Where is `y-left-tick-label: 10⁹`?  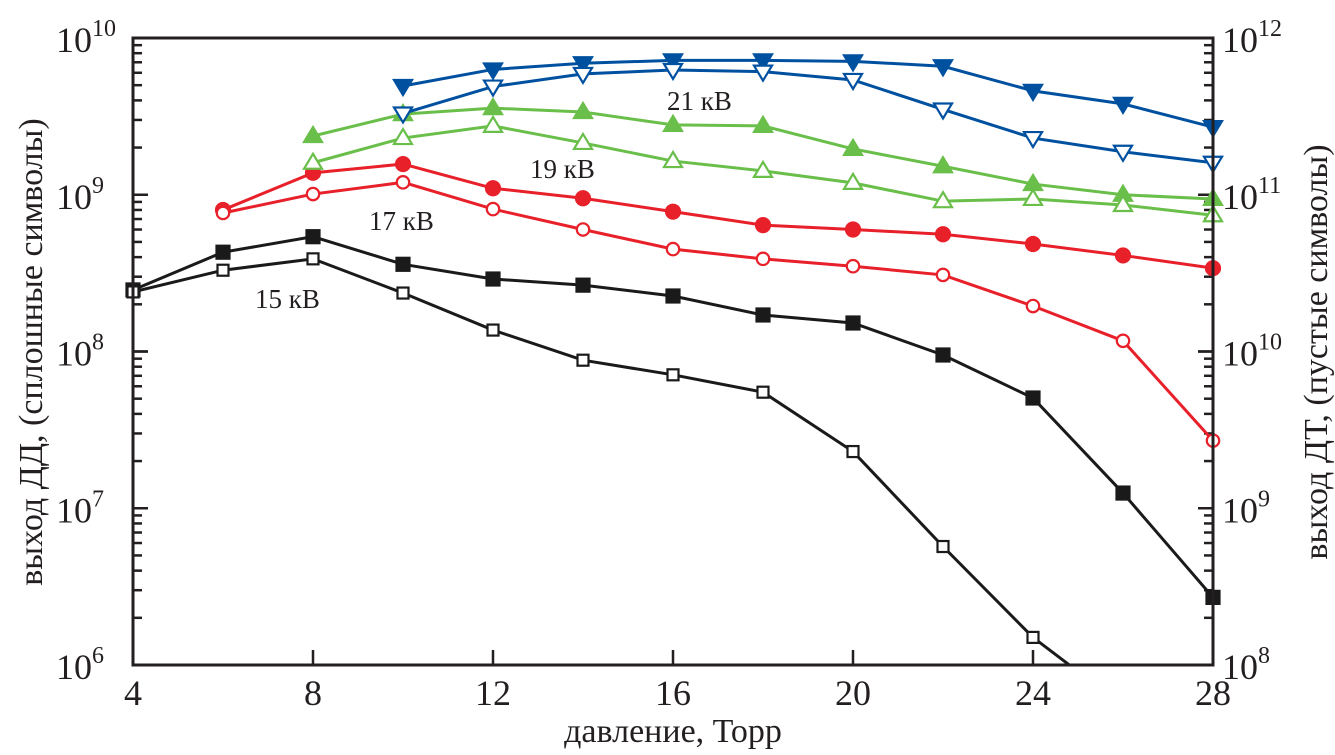
y-left-tick-label: 10⁹ is located at coordinates (80, 195).